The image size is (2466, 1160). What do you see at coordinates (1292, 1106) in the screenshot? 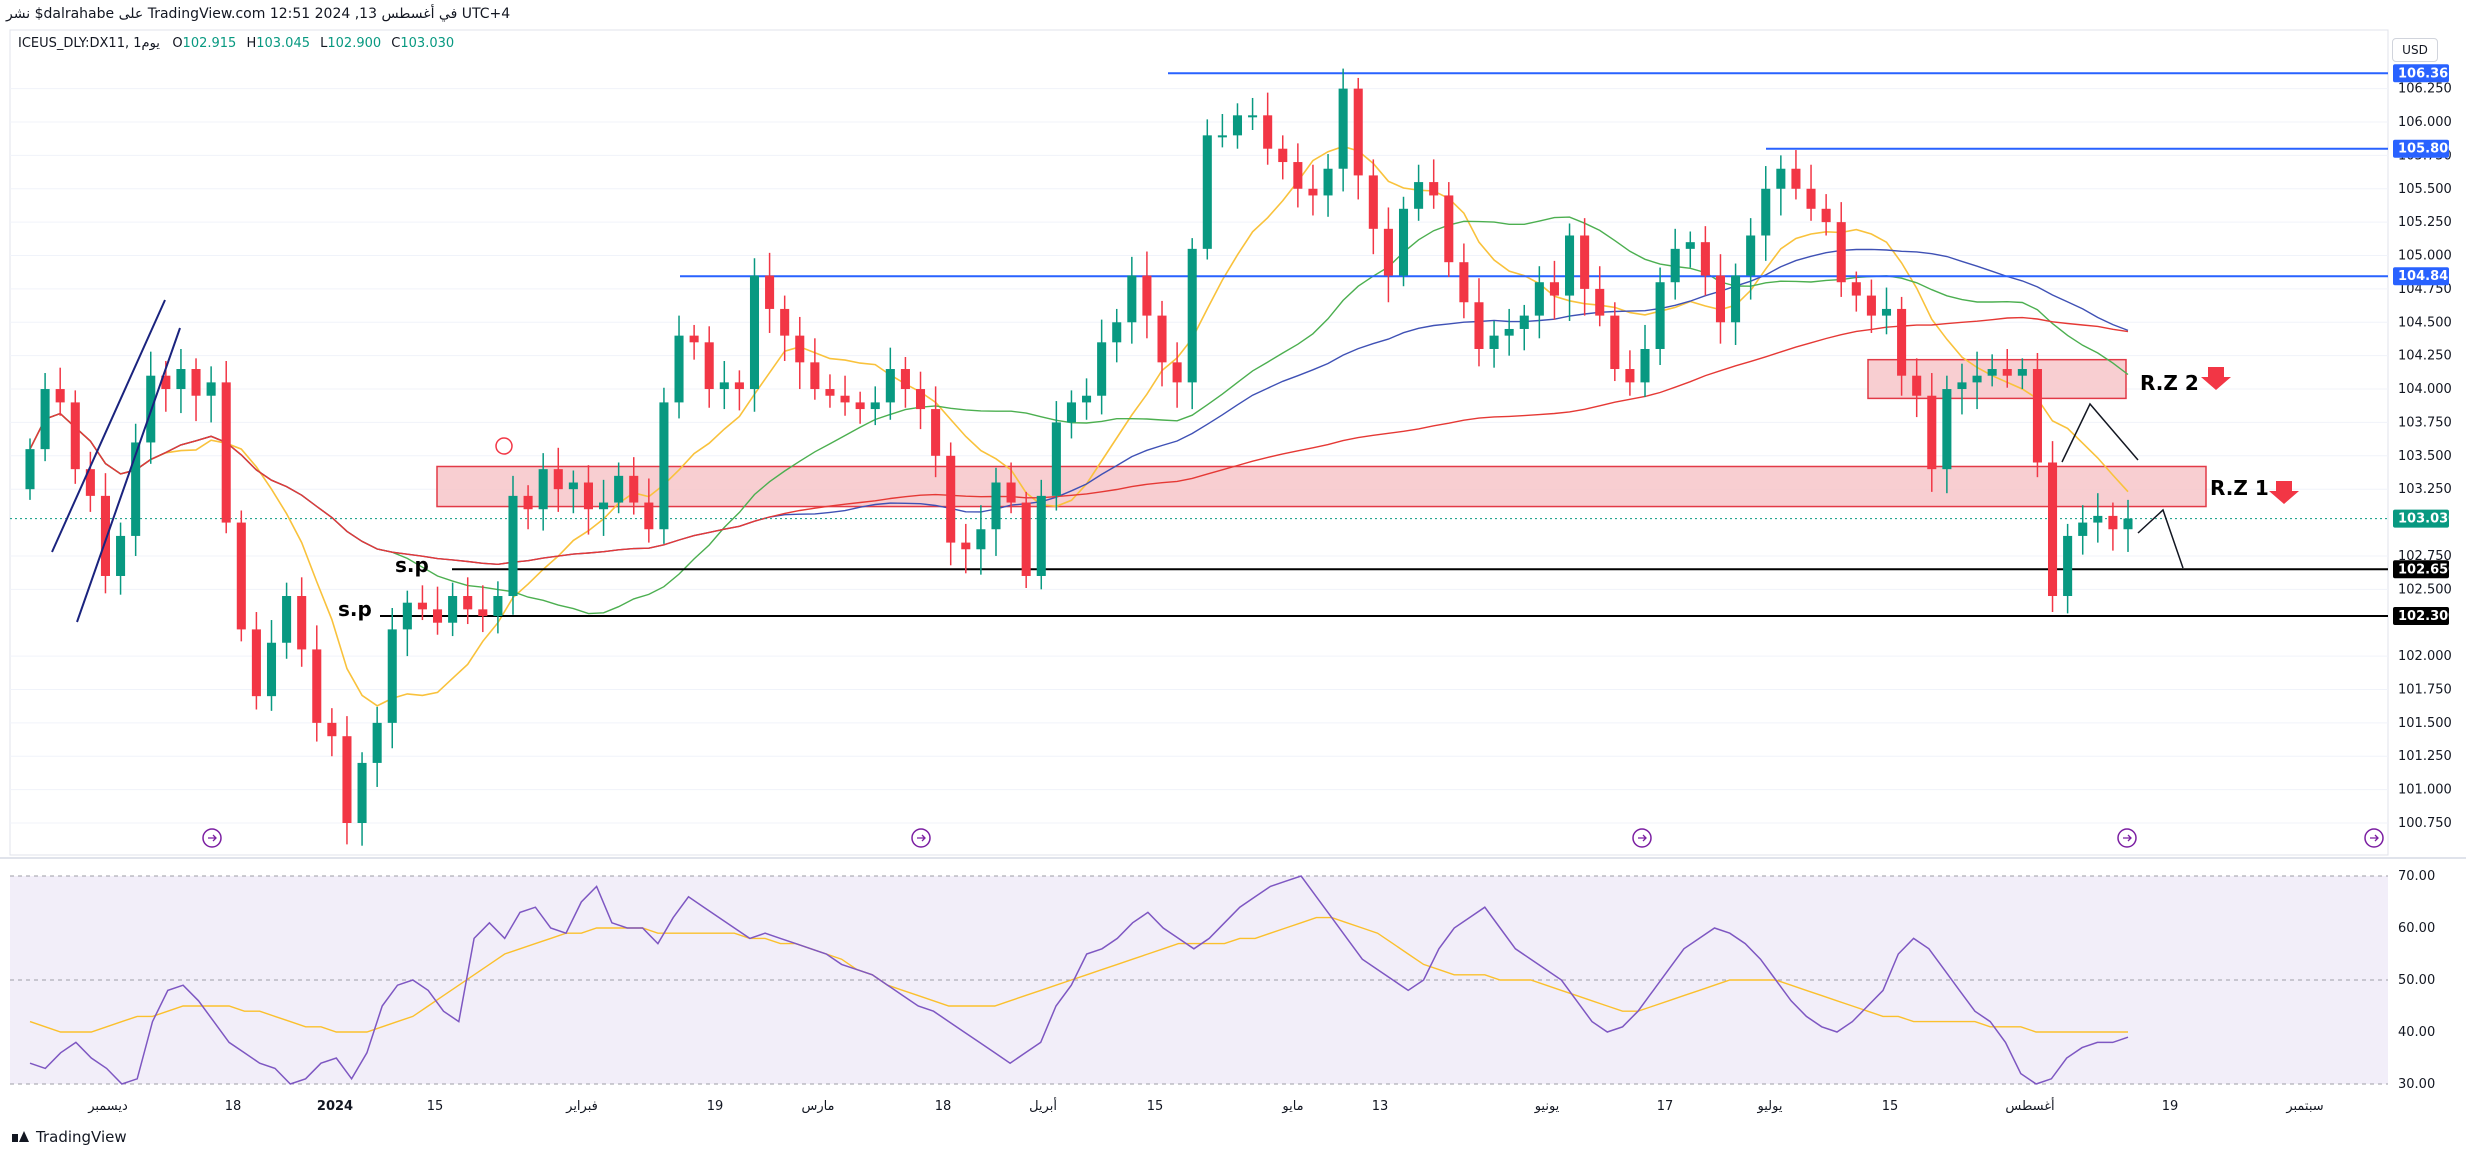
I see `time-tick-label: مايو` at bounding box center [1292, 1106].